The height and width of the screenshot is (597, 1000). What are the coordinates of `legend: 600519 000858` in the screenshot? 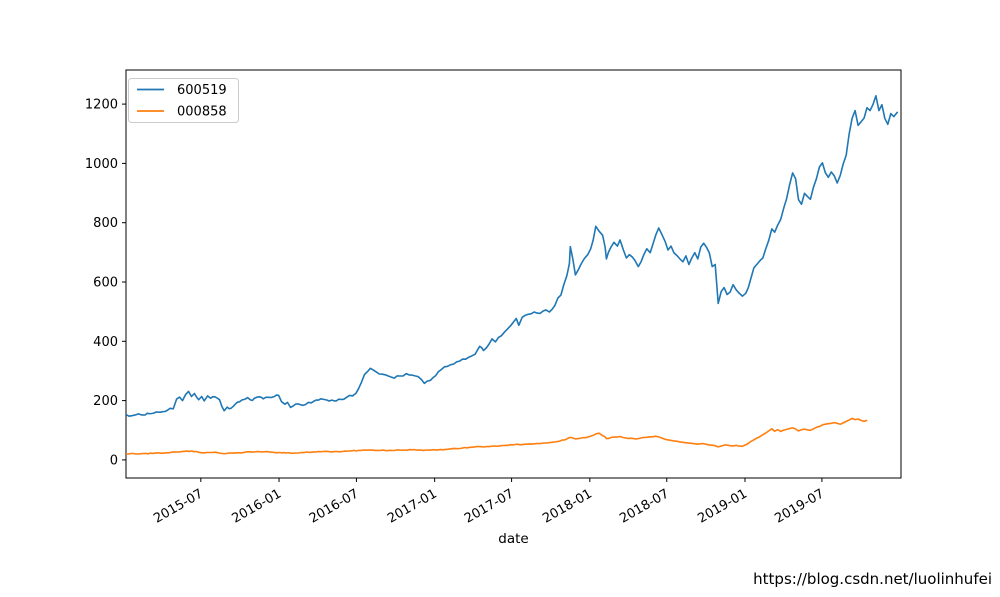 It's located at (183, 100).